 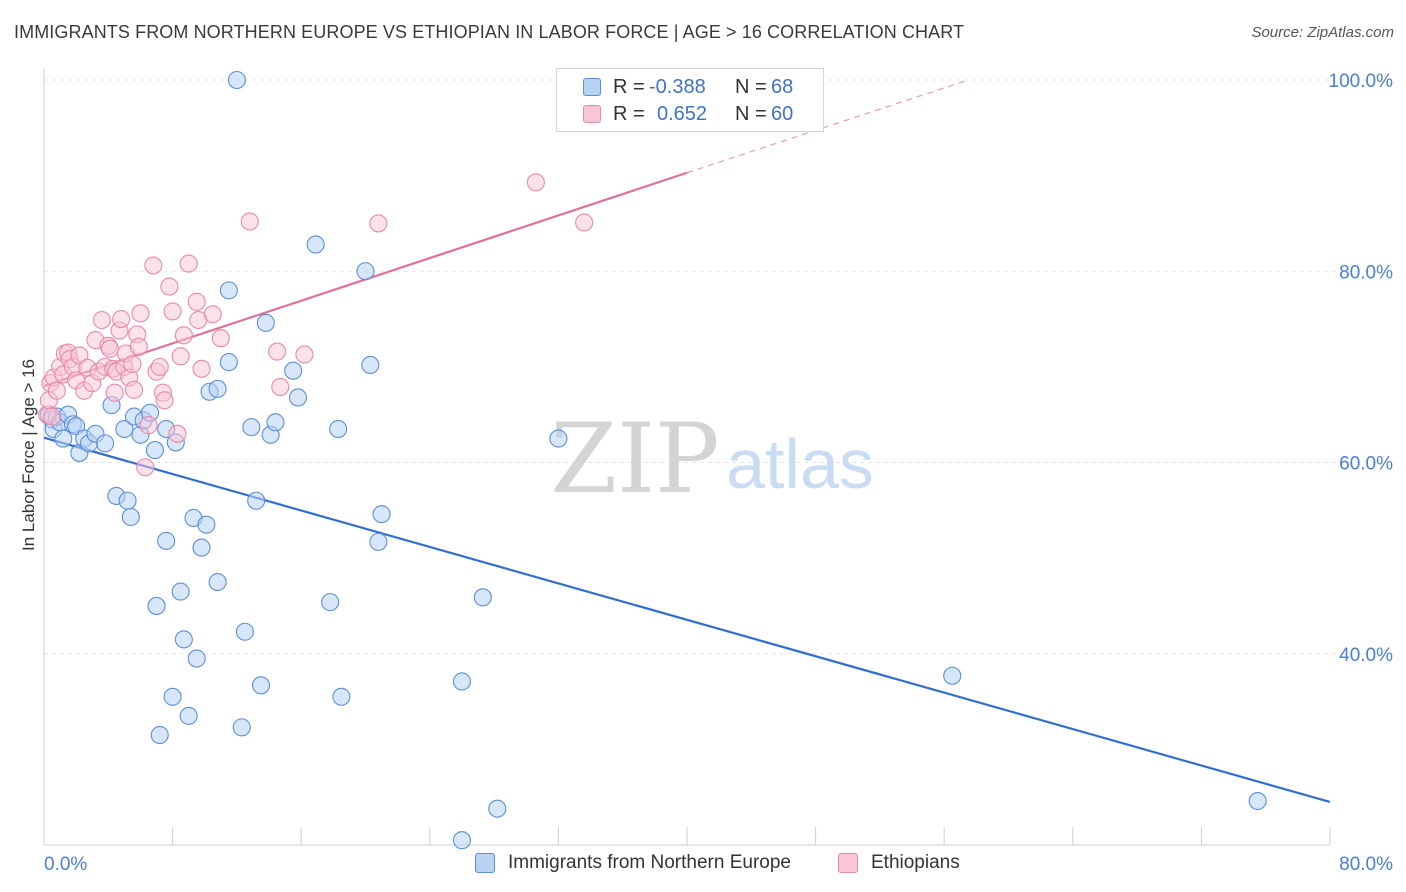 What do you see at coordinates (848, 863) in the screenshot?
I see `bottom-legend-swatch-pink` at bounding box center [848, 863].